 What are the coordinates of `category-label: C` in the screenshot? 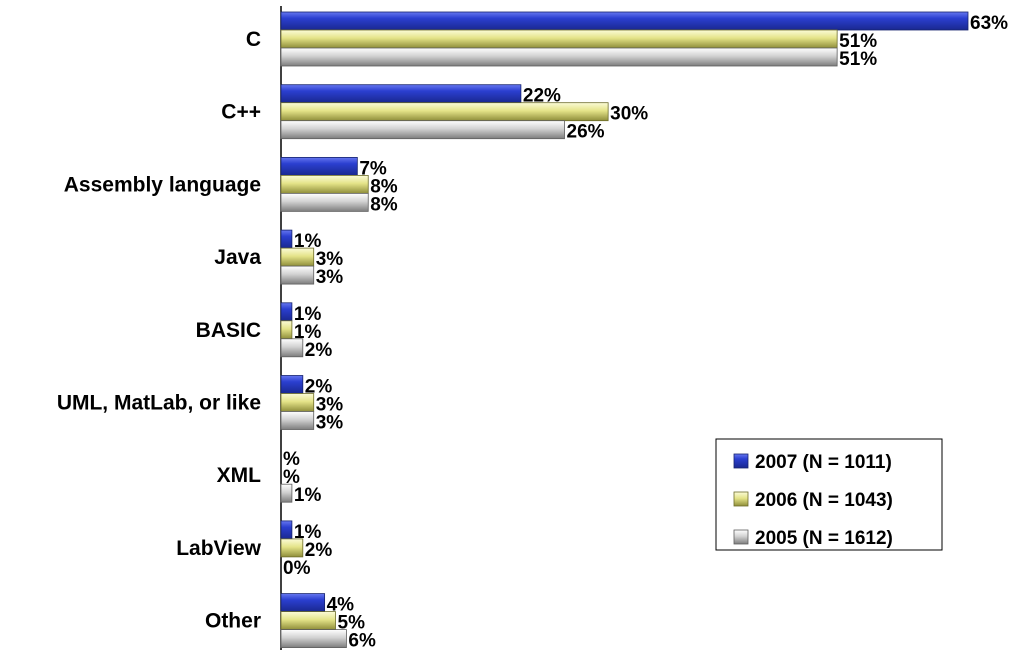 It's located at (253, 39).